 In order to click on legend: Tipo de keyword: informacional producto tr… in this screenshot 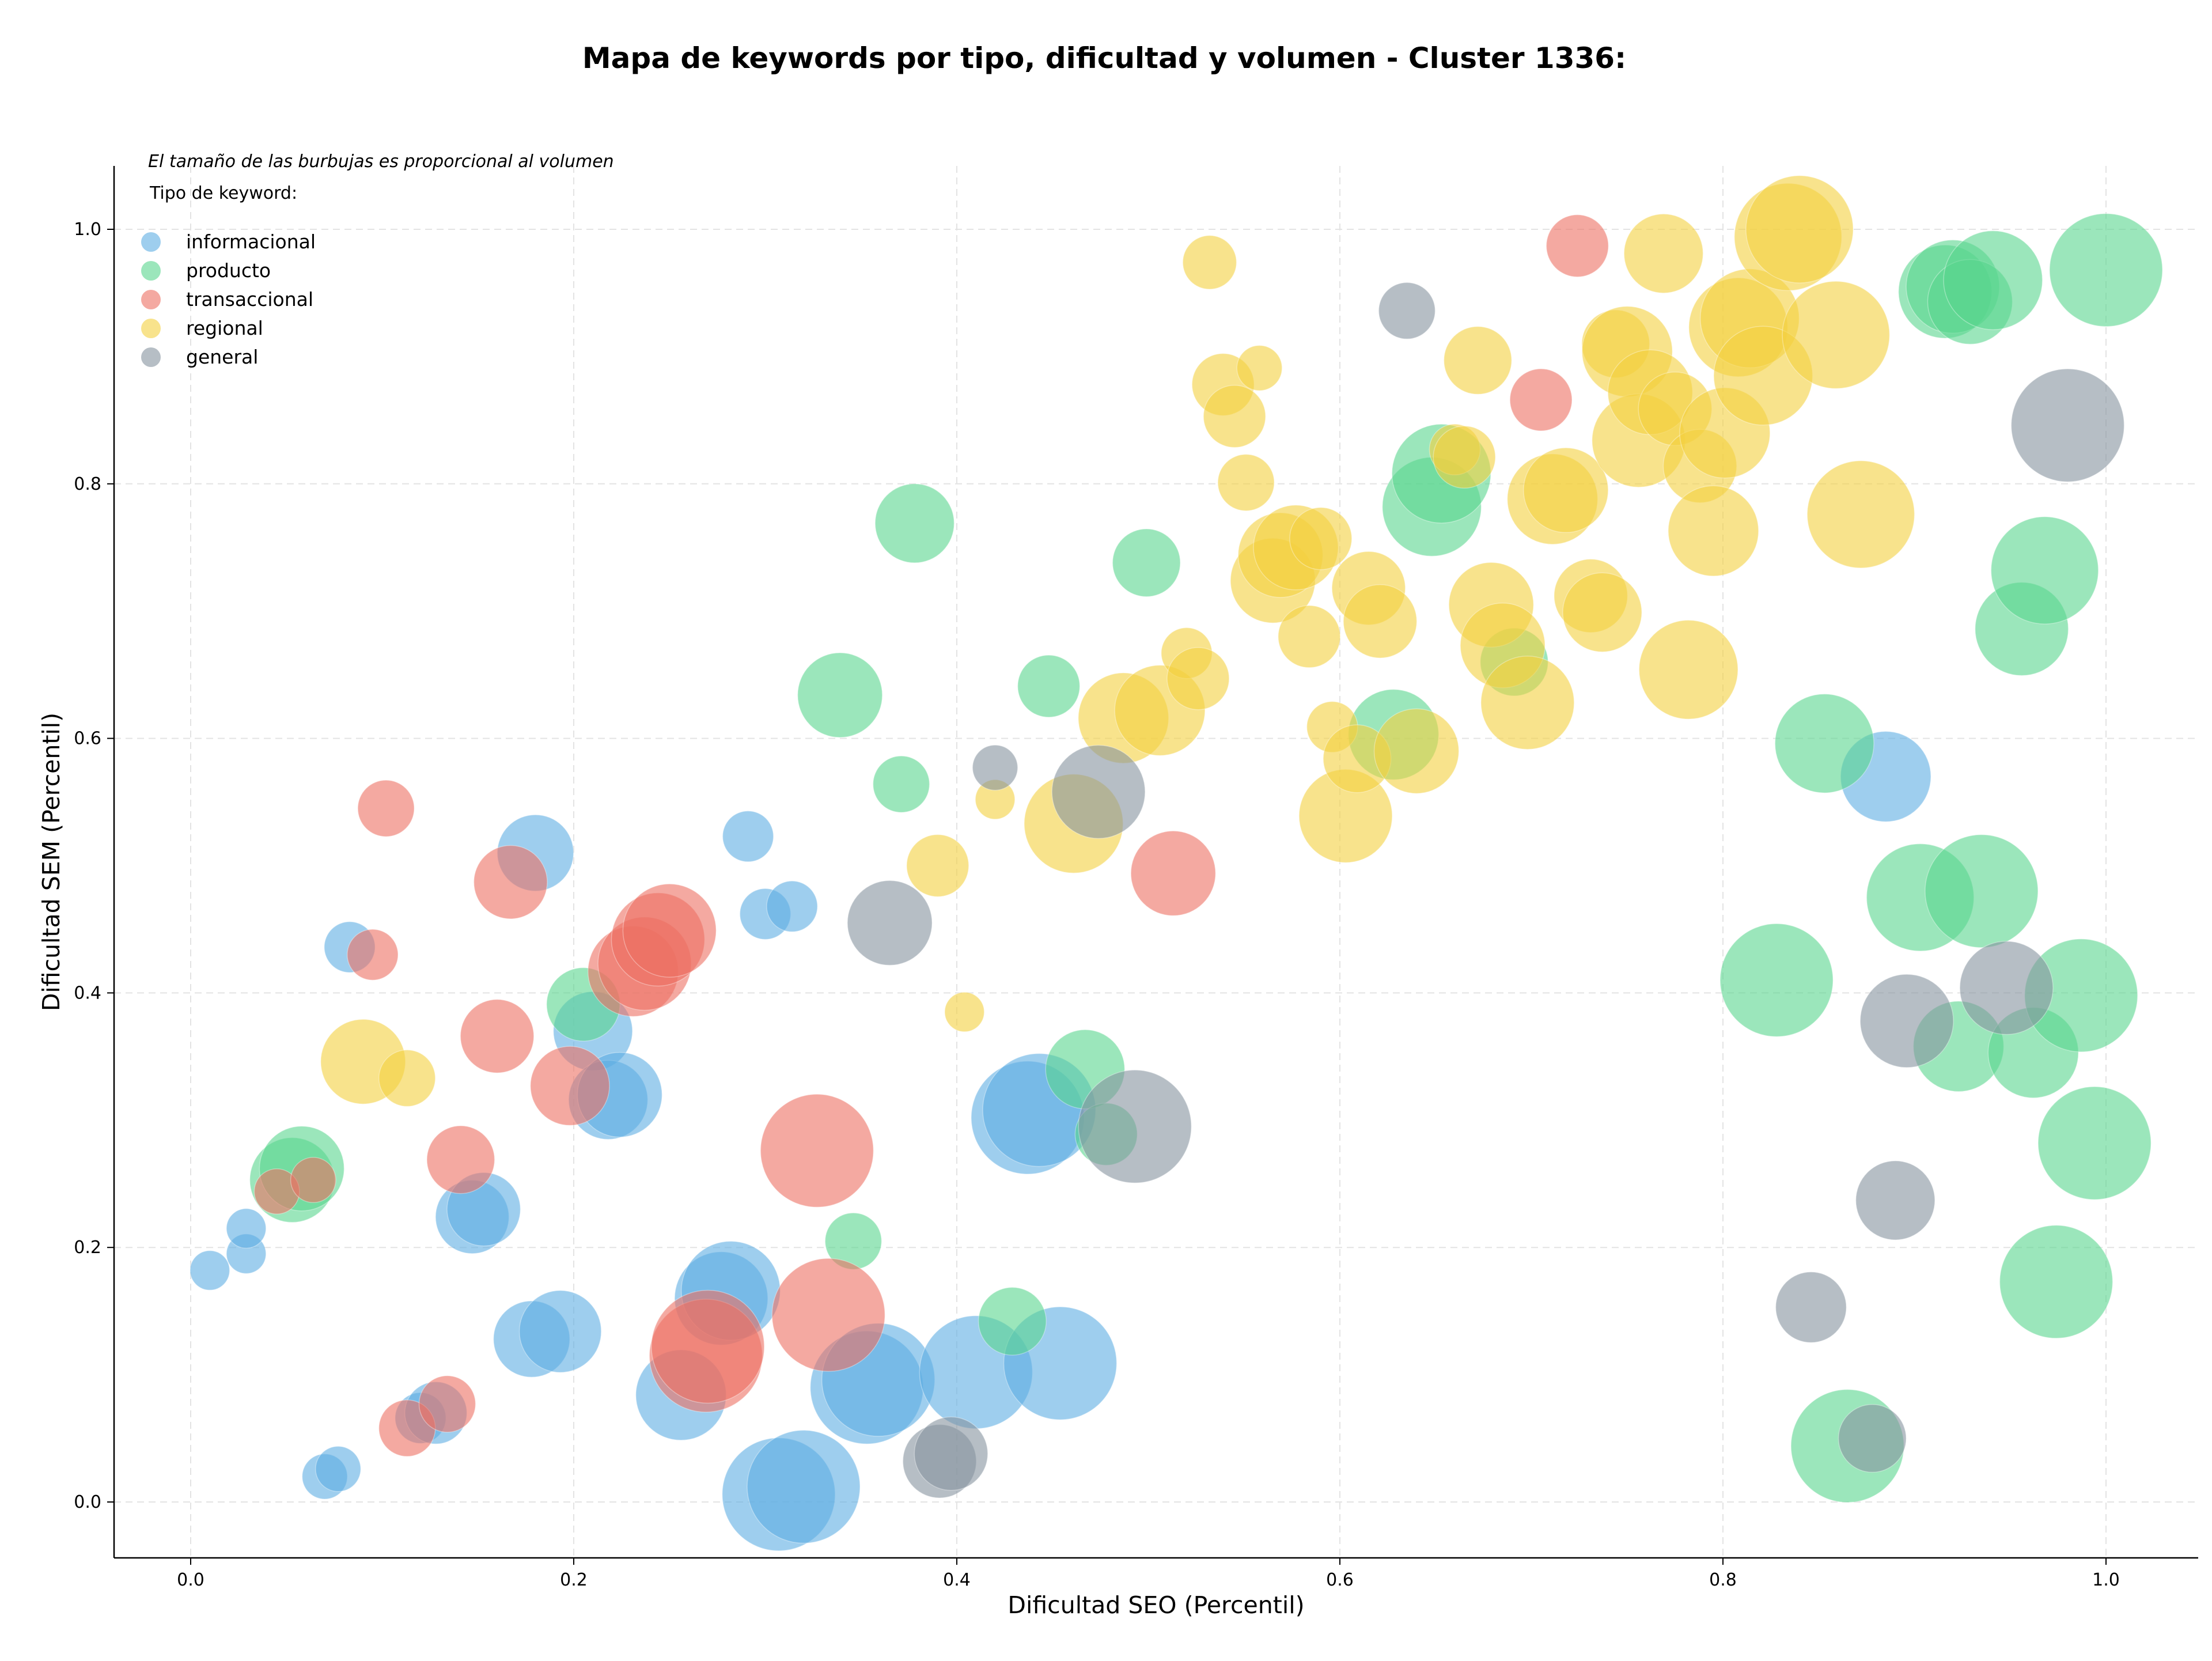, I will do `click(228, 275)`.